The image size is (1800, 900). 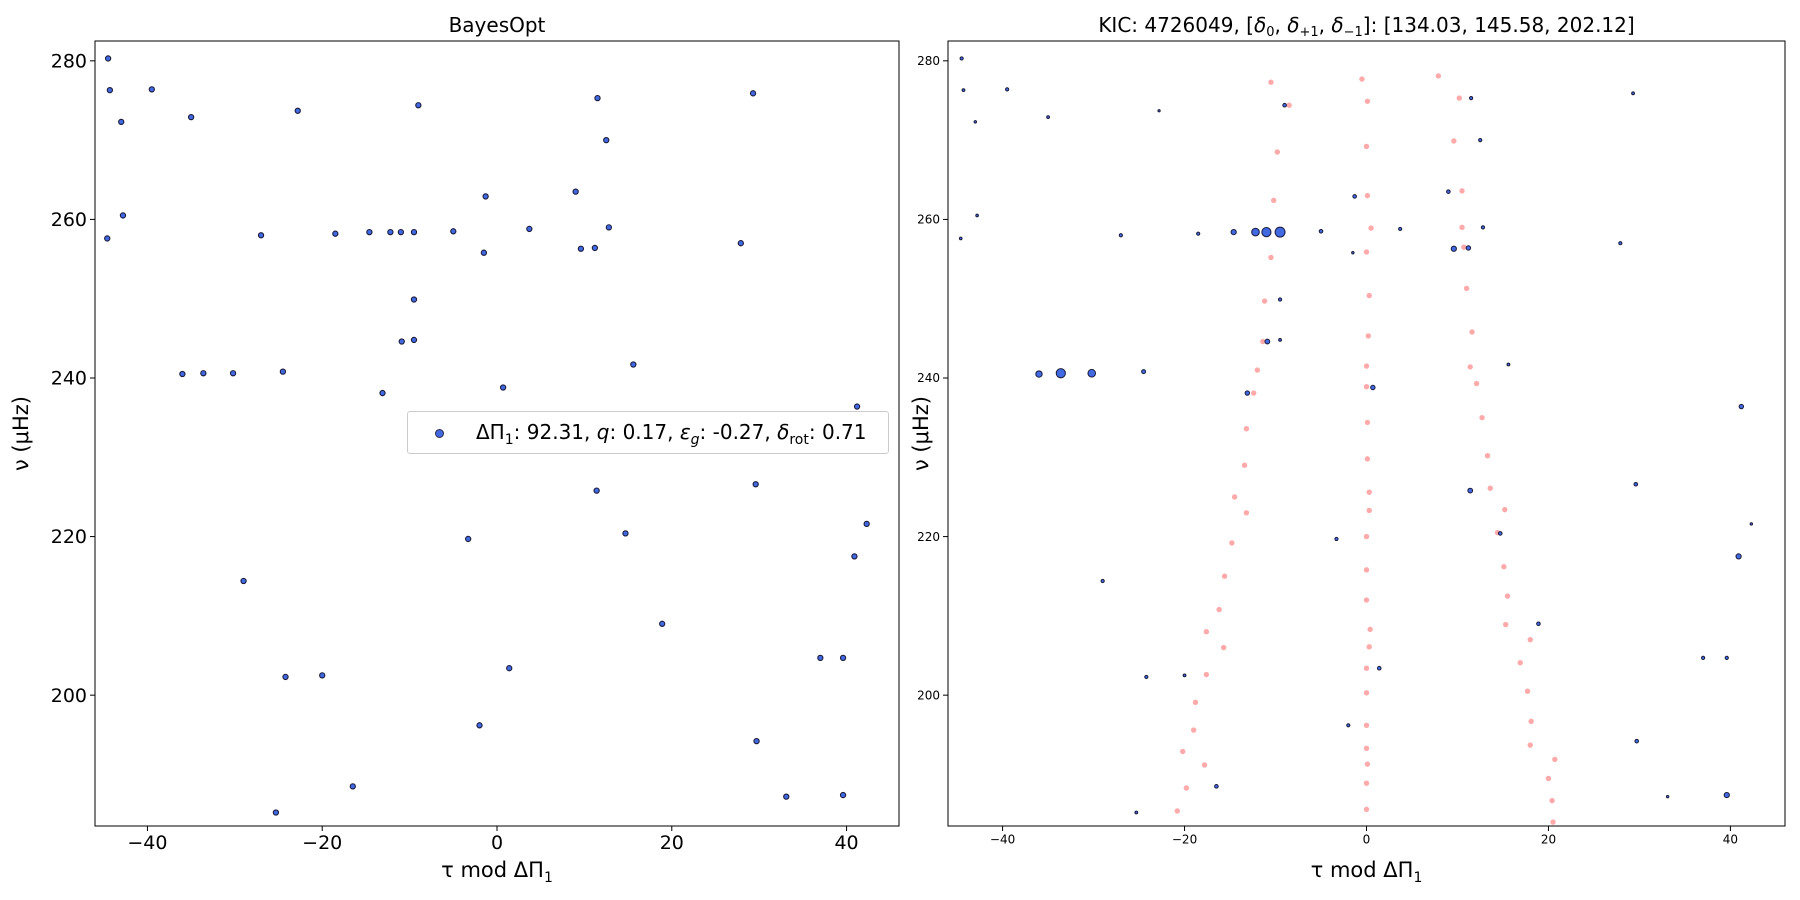 I want to click on x-tick-label: −20, so click(x=1184, y=840).